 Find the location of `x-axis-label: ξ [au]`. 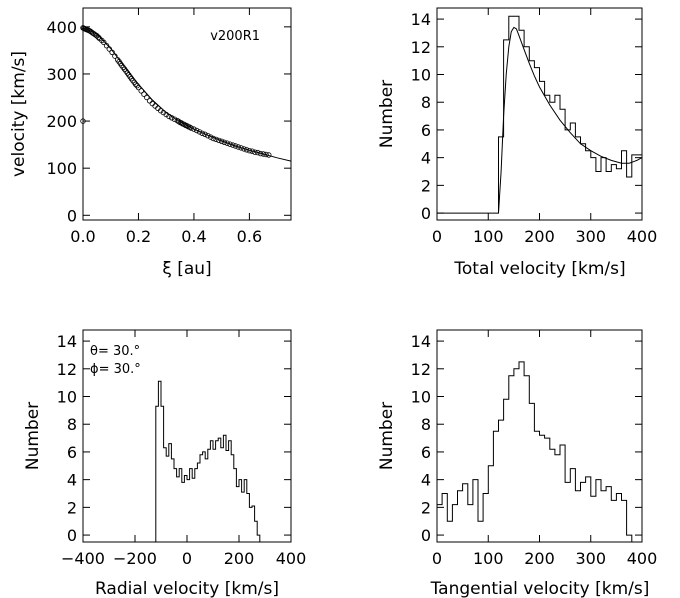

x-axis-label: ξ [au] is located at coordinates (186, 269).